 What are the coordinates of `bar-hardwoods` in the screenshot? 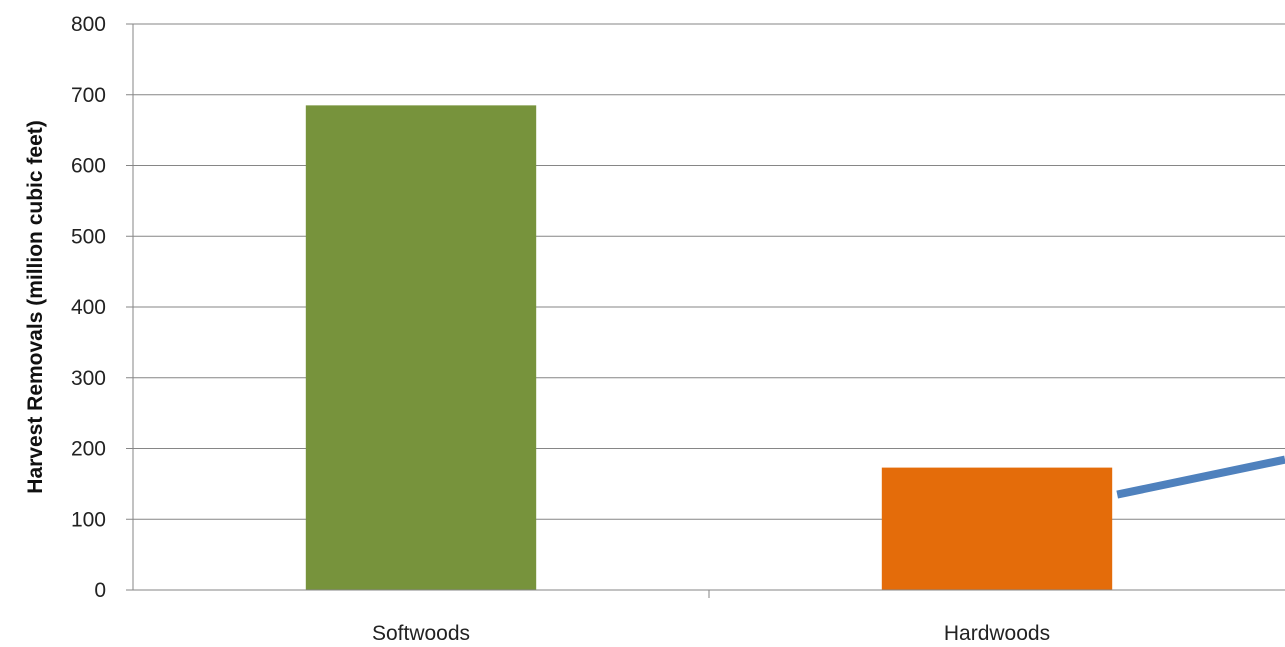 It's located at (997, 528).